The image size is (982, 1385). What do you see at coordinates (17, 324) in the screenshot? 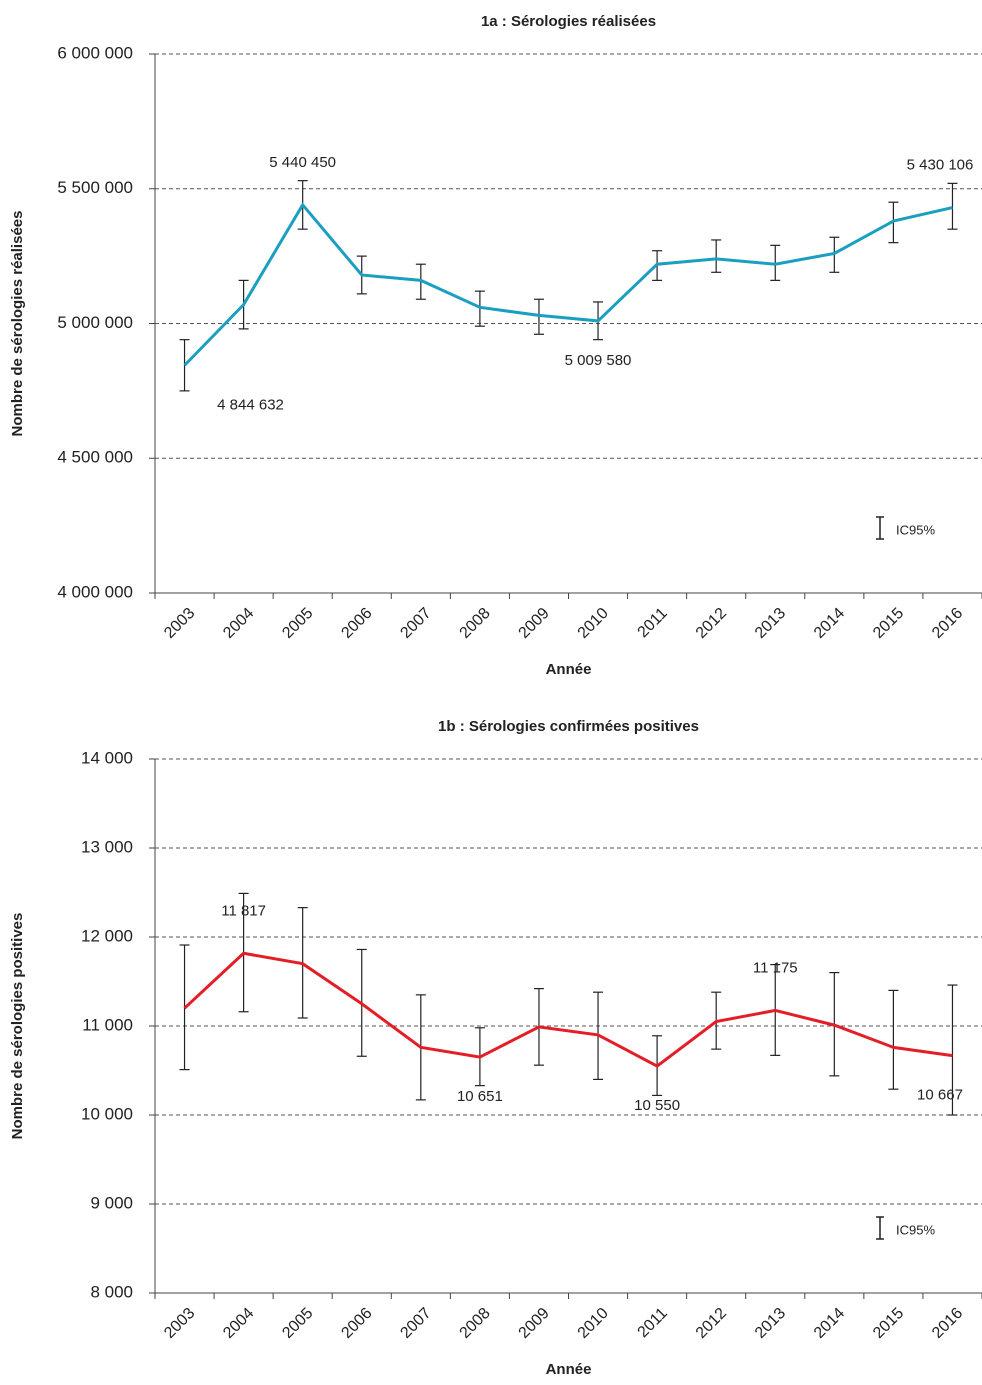
I see `y-axis-label: Nombre de sérologies réalisées` at bounding box center [17, 324].